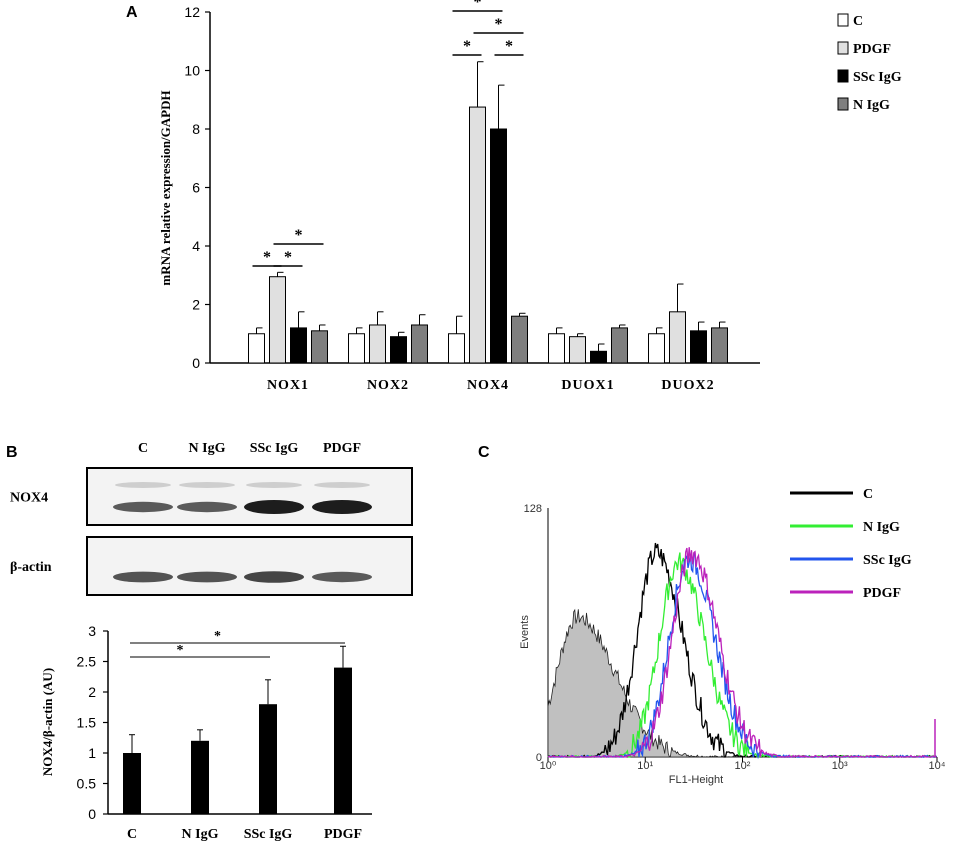 Image resolution: width=961 pixels, height=847 pixels. I want to click on bar-nox4-pdgf, so click(477, 235).